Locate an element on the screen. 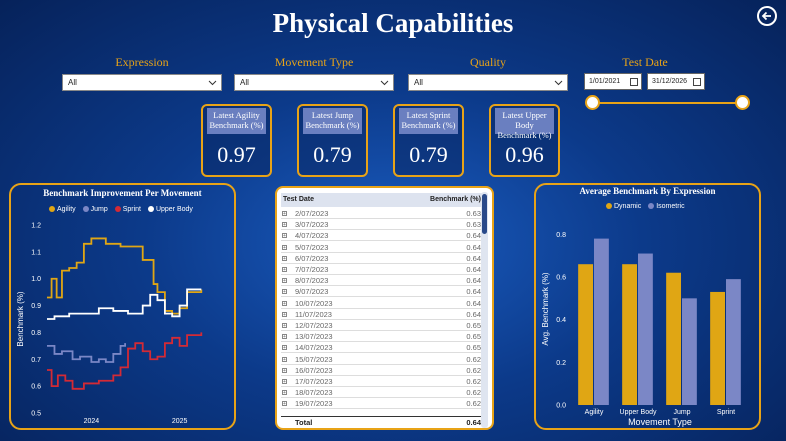 The width and height of the screenshot is (786, 441). bar-chart-title: Average Benchmark By Expression is located at coordinates (647, 191).